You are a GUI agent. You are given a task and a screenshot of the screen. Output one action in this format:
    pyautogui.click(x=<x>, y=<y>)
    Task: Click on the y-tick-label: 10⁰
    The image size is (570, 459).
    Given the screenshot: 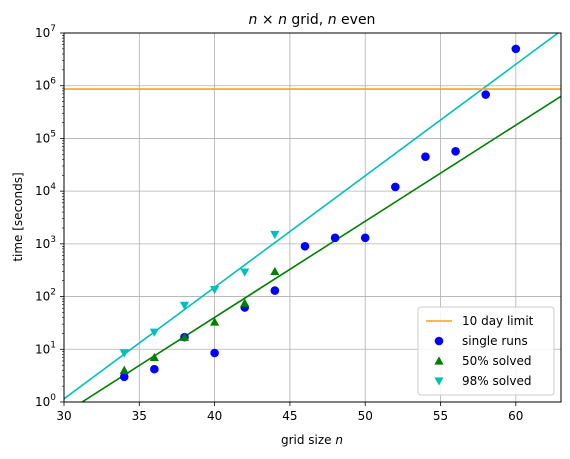 What is the action you would take?
    pyautogui.click(x=45, y=401)
    